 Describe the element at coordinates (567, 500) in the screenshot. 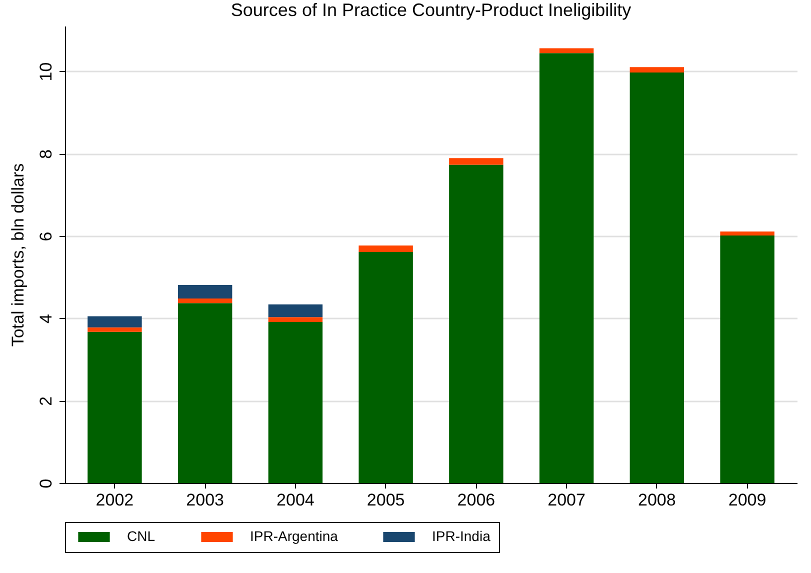

I see `x-tick-label: 2007` at that location.